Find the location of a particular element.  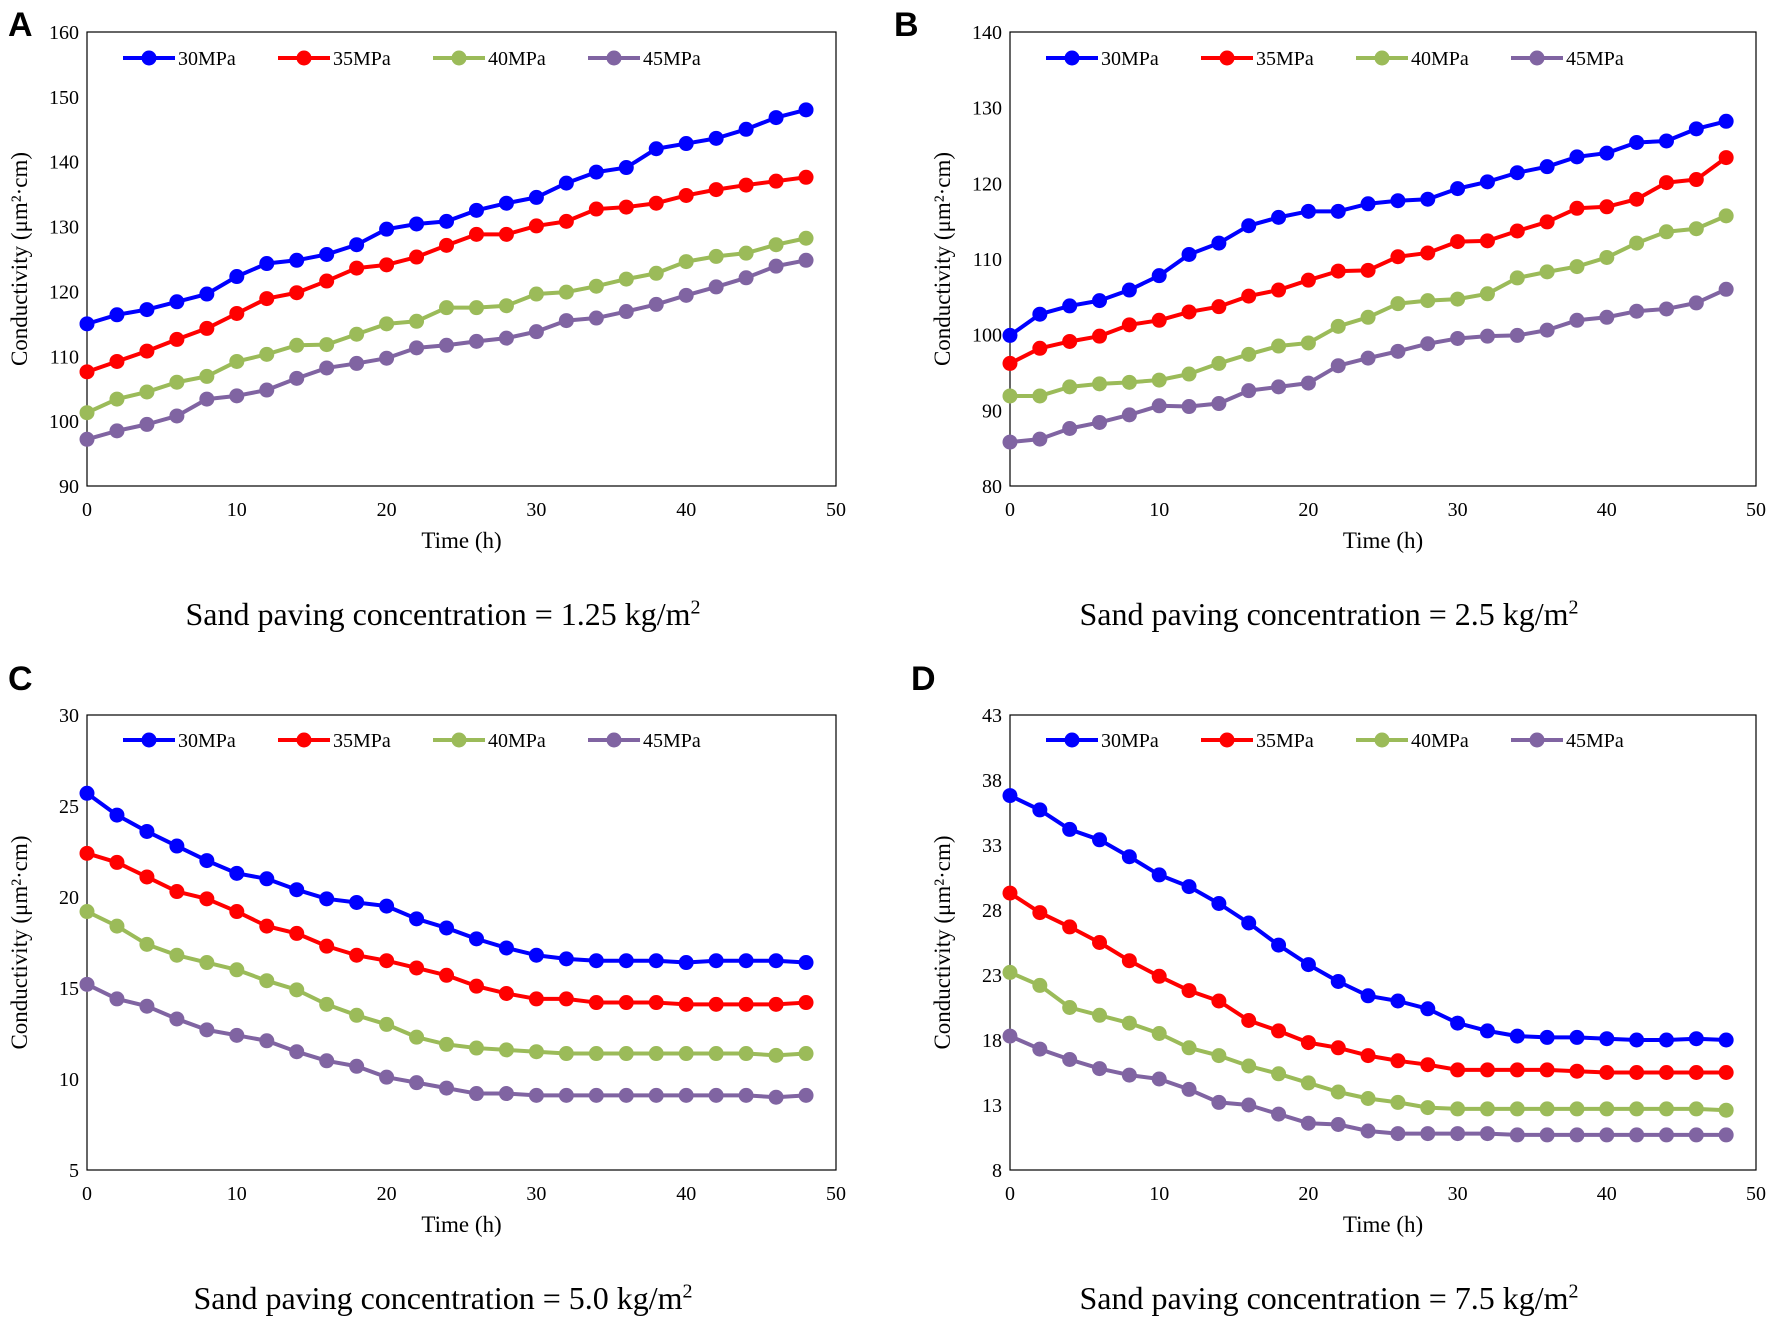

panel-letter: A is located at coordinates (20, 25).